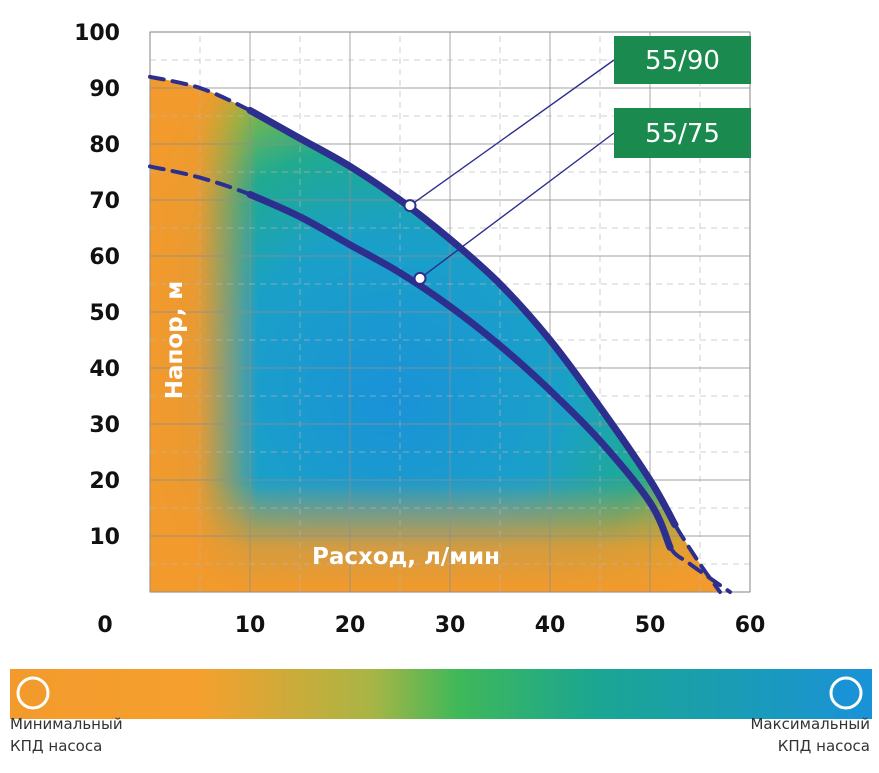 This screenshot has width=879, height=773. What do you see at coordinates (33, 693) in the screenshot?
I see `min-efficiency-marker-icon` at bounding box center [33, 693].